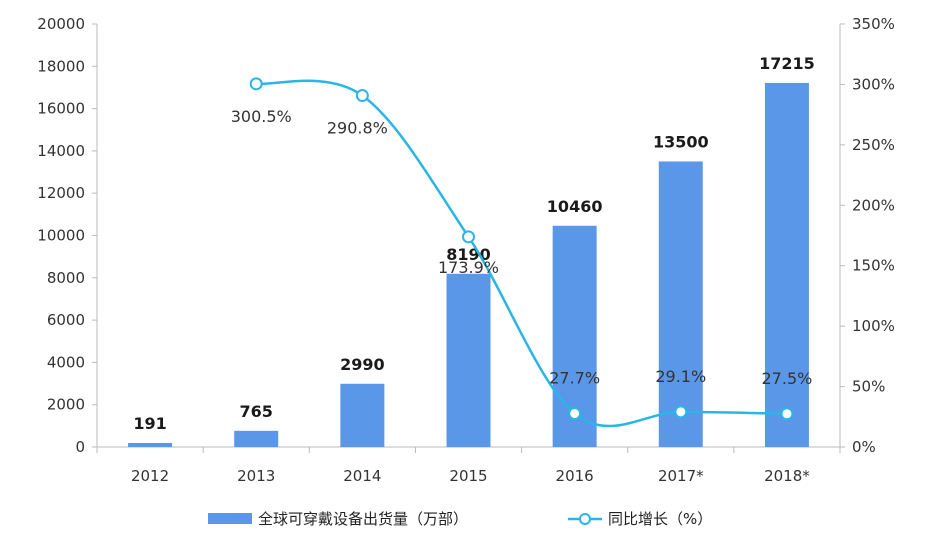  I want to click on line-value-label: 27.5%, so click(787, 378).